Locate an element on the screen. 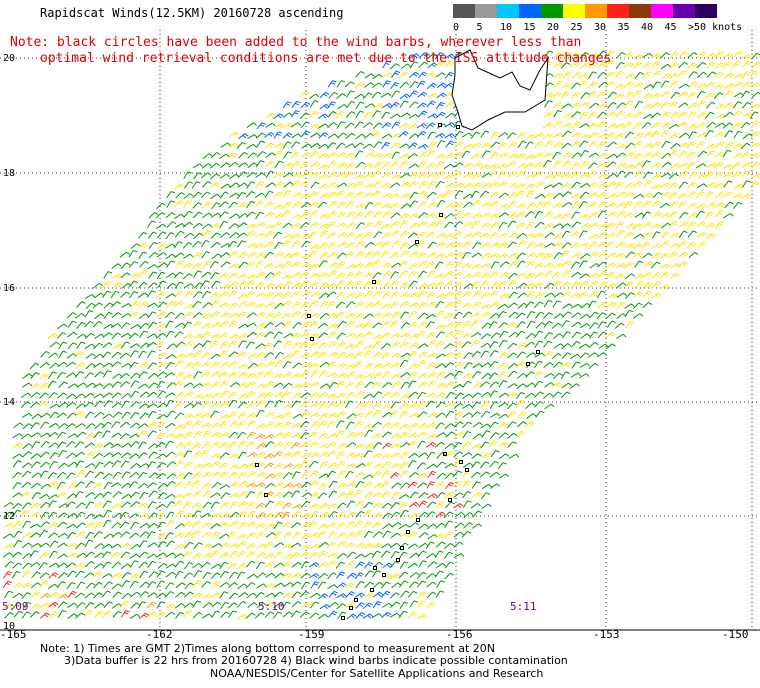 This screenshot has height=688, width=760. legend-label: 45 is located at coordinates (670, 27).